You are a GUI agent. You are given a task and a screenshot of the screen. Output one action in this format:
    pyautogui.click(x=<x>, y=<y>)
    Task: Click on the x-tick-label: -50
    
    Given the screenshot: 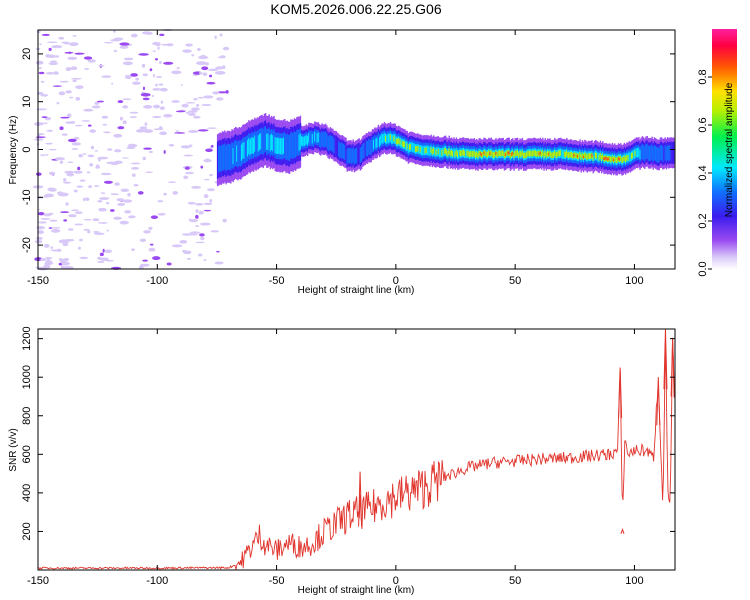 What is the action you would take?
    pyautogui.click(x=277, y=581)
    